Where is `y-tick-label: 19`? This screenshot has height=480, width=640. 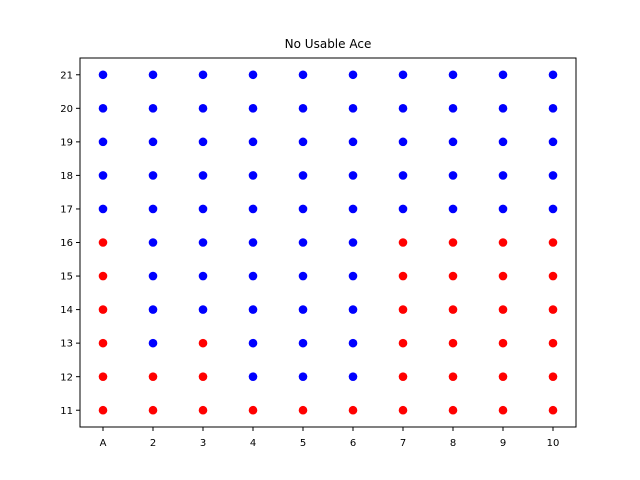
y-tick-label: 19 is located at coordinates (66, 142).